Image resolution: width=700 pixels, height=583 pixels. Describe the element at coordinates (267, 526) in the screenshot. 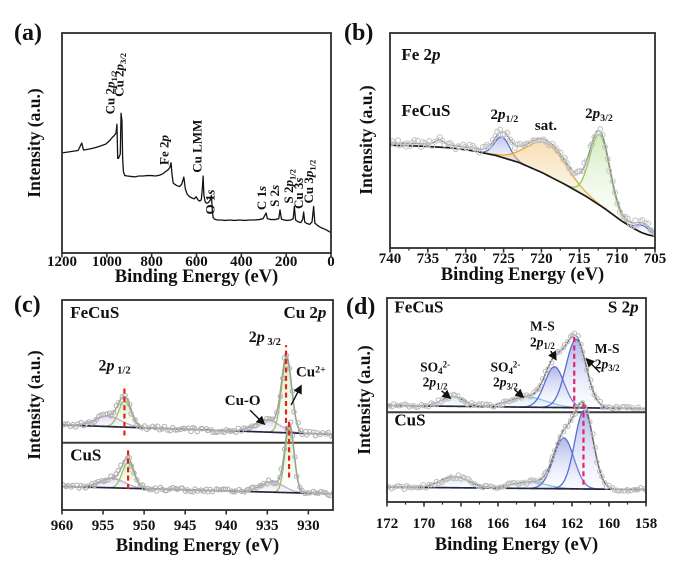

I see `x-tick-label: 935` at that location.